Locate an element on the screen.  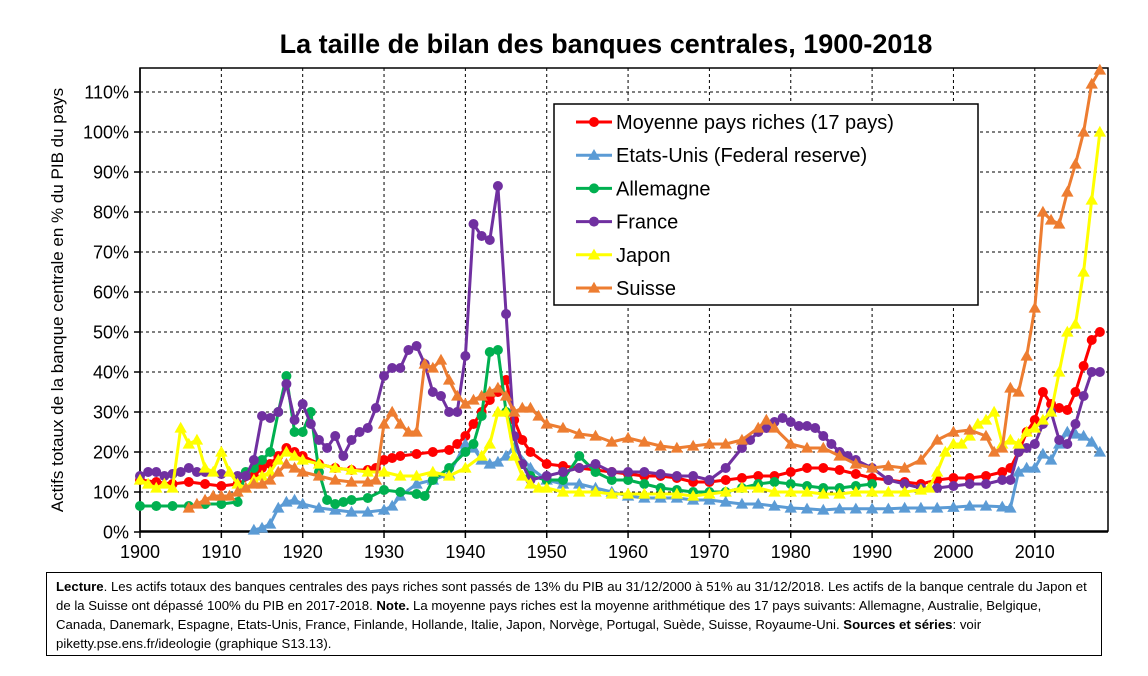
y-tick-label: 0% is located at coordinates (116, 533).